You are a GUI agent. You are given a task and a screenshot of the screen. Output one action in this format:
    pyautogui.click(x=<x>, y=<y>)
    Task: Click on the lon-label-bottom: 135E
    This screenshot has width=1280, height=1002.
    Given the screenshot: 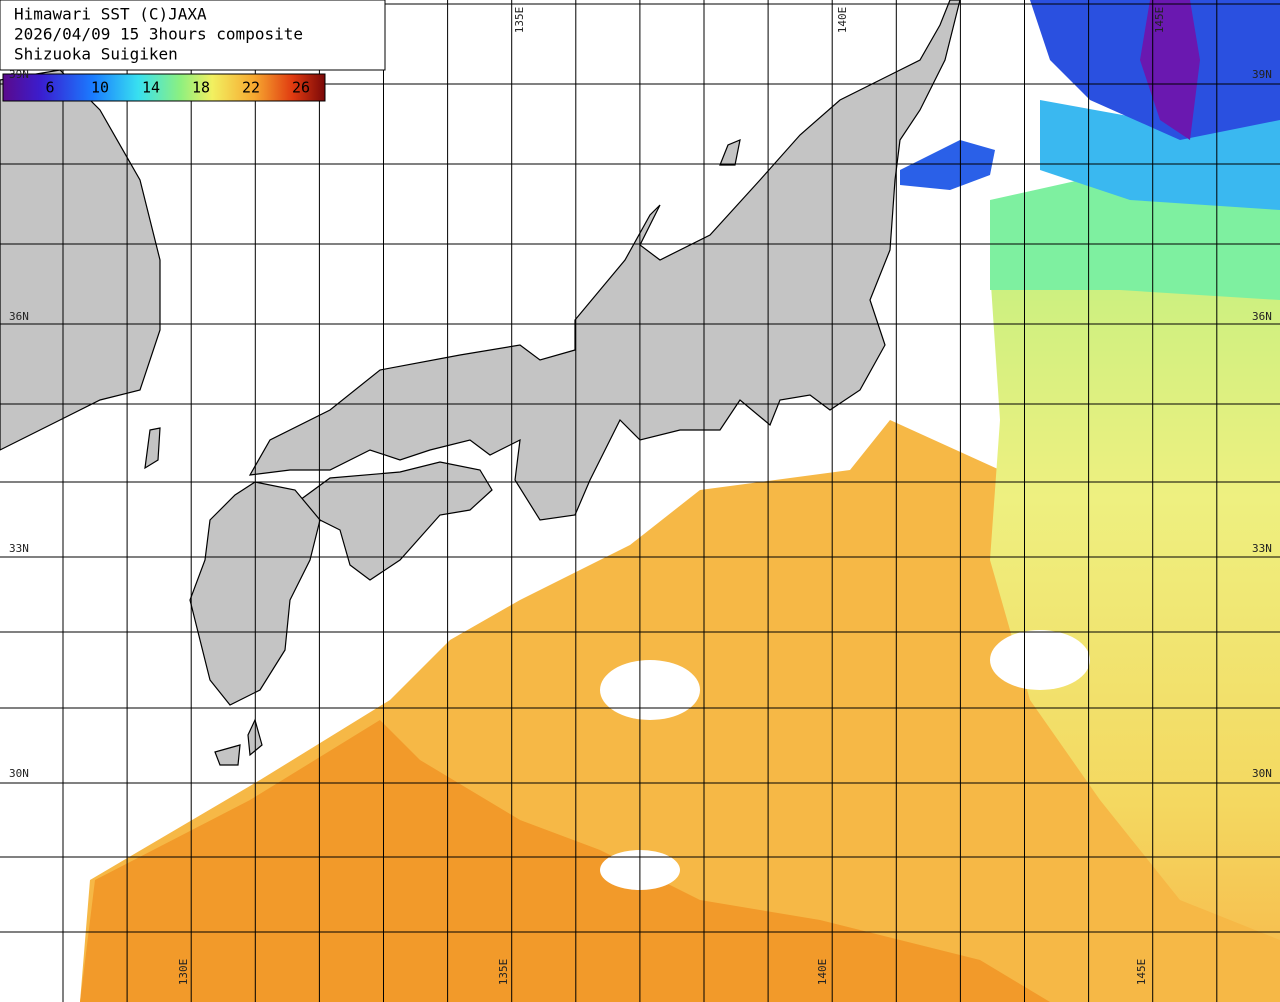 What is the action you would take?
    pyautogui.click(x=503, y=972)
    